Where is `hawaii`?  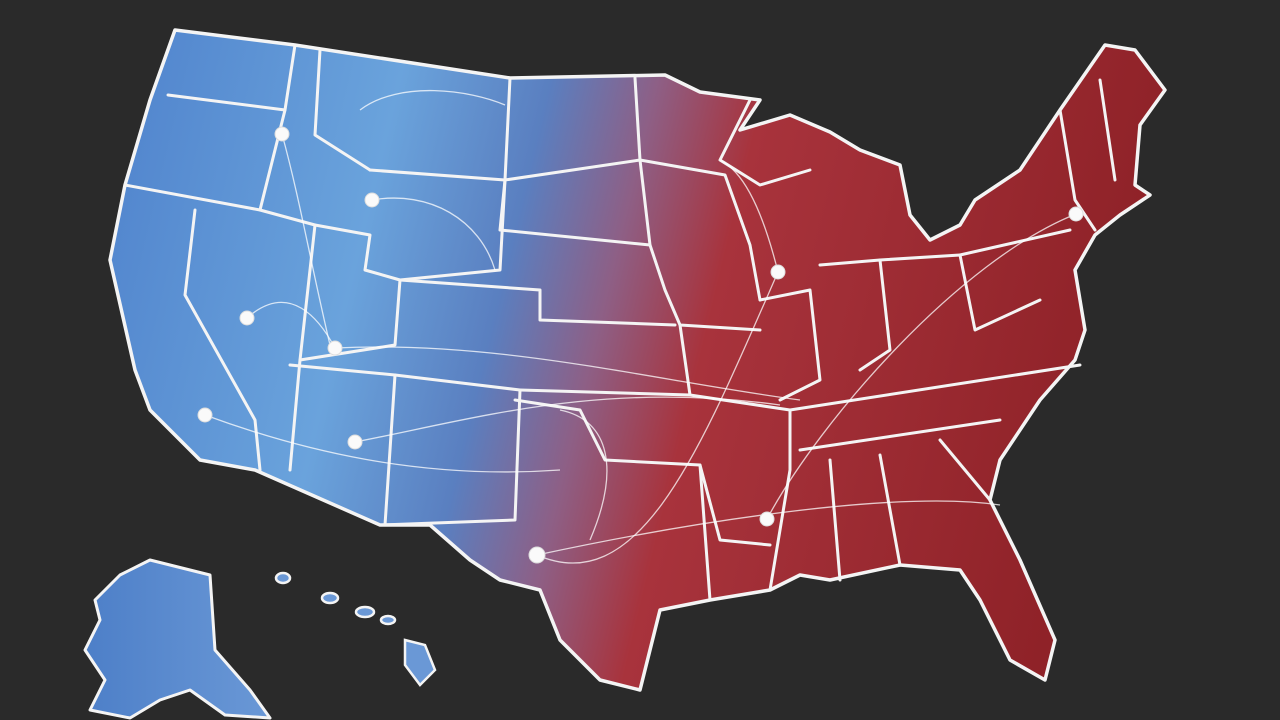
hawaii is located at coordinates (355, 629).